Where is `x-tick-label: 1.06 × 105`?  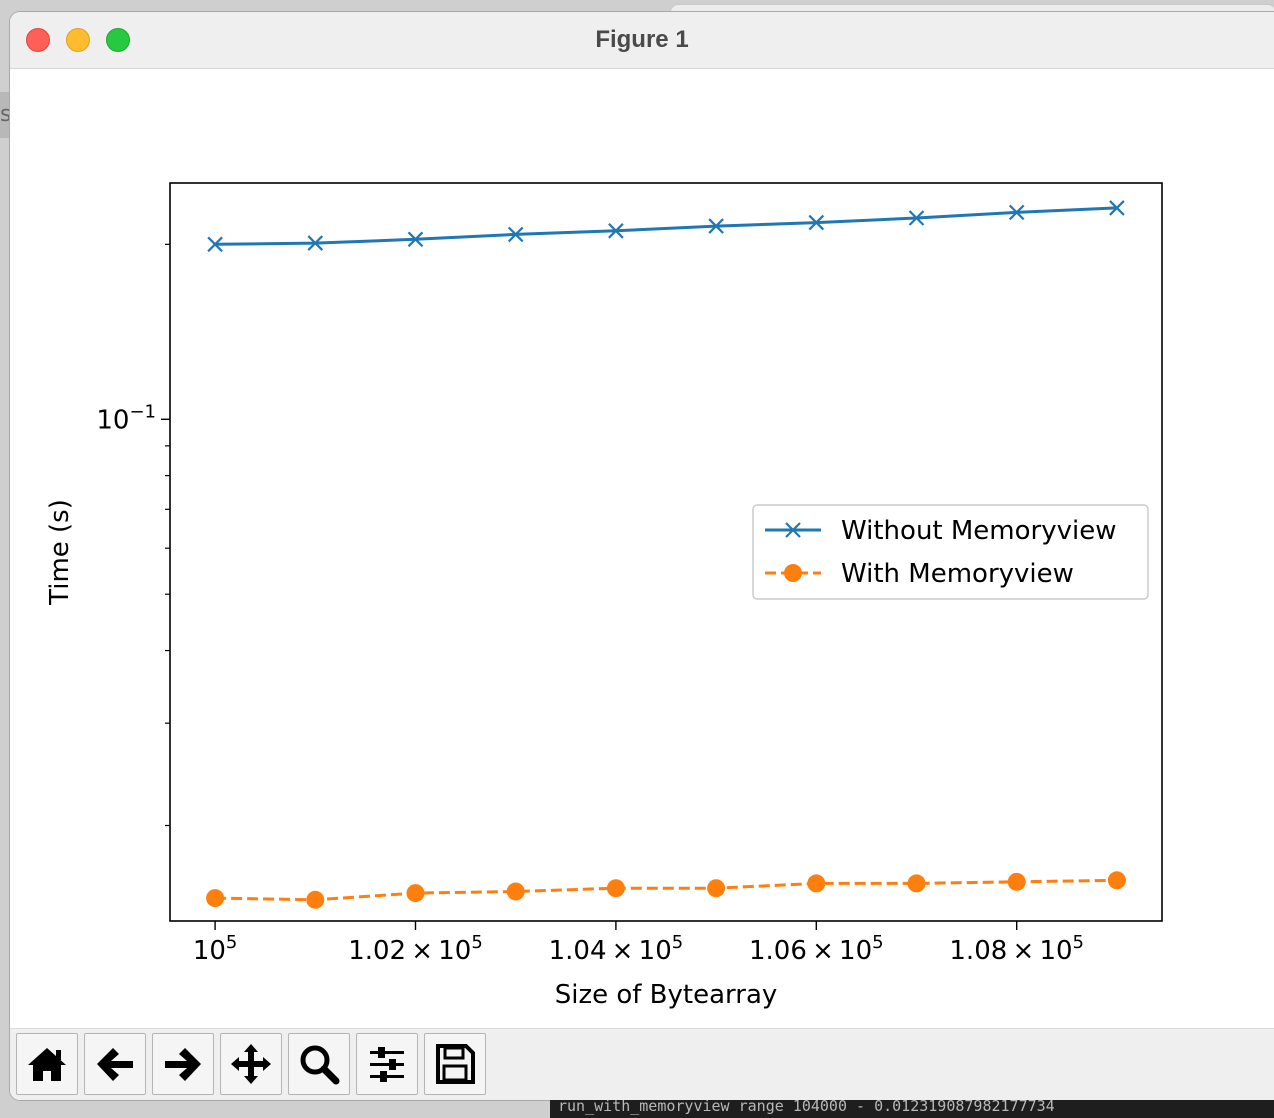 x-tick-label: 1.06 × 105 is located at coordinates (816, 949).